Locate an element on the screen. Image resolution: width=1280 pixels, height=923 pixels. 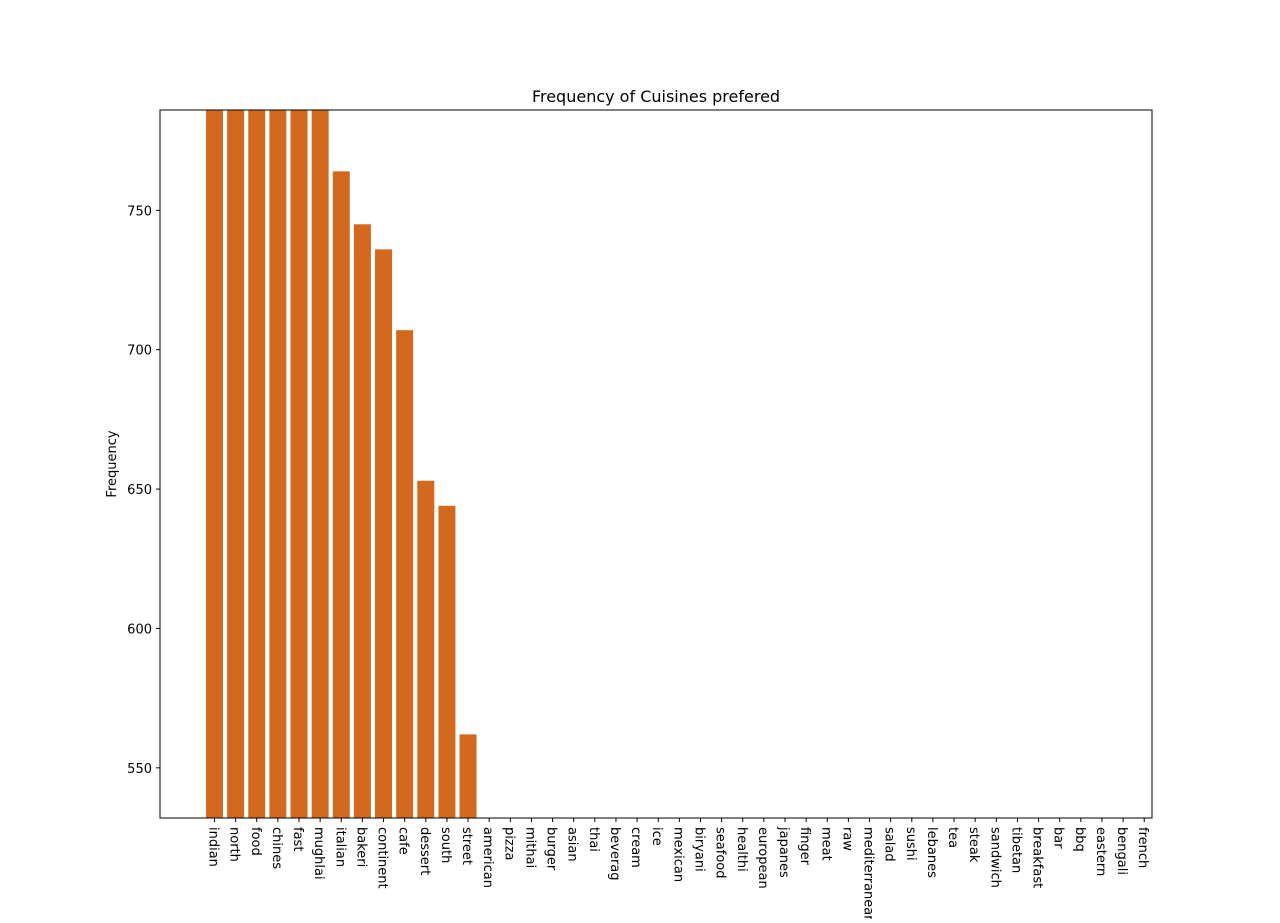
x-tick-label: tibetan is located at coordinates (1015, 850).